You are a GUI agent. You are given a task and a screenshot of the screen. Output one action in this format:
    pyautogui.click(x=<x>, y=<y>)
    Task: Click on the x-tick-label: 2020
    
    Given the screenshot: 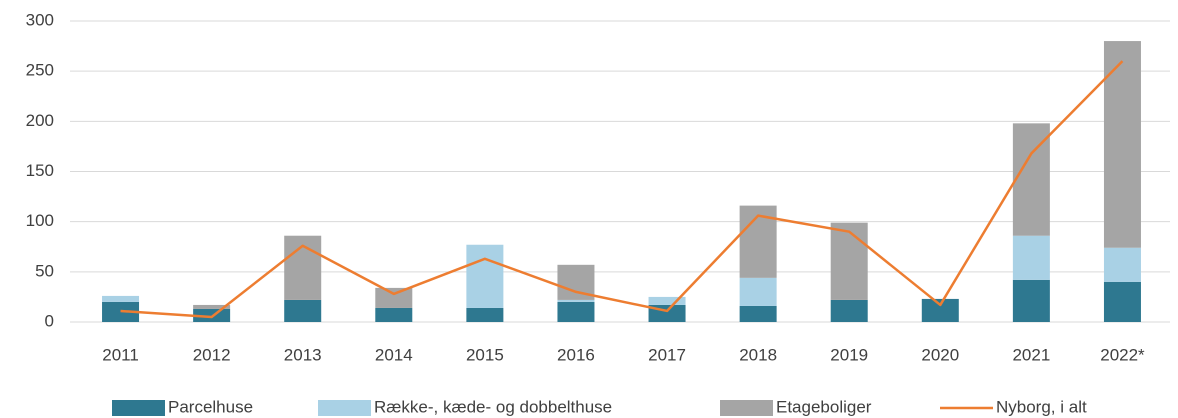 What is the action you would take?
    pyautogui.click(x=940, y=354)
    